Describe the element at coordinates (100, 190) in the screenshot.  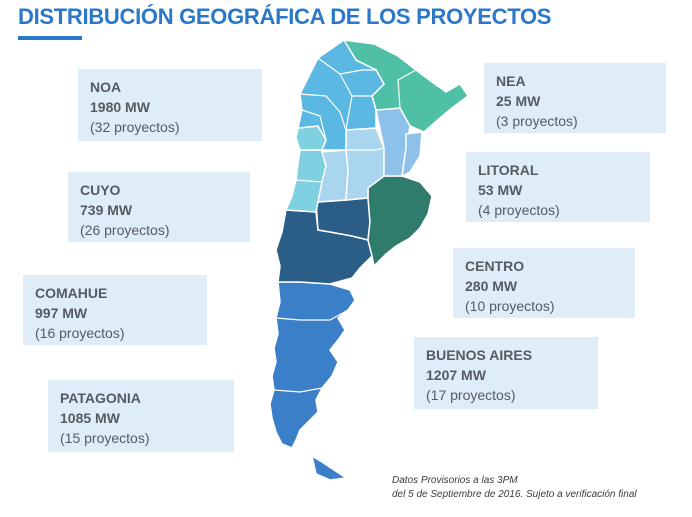
I see `region-name: CUYO` at that location.